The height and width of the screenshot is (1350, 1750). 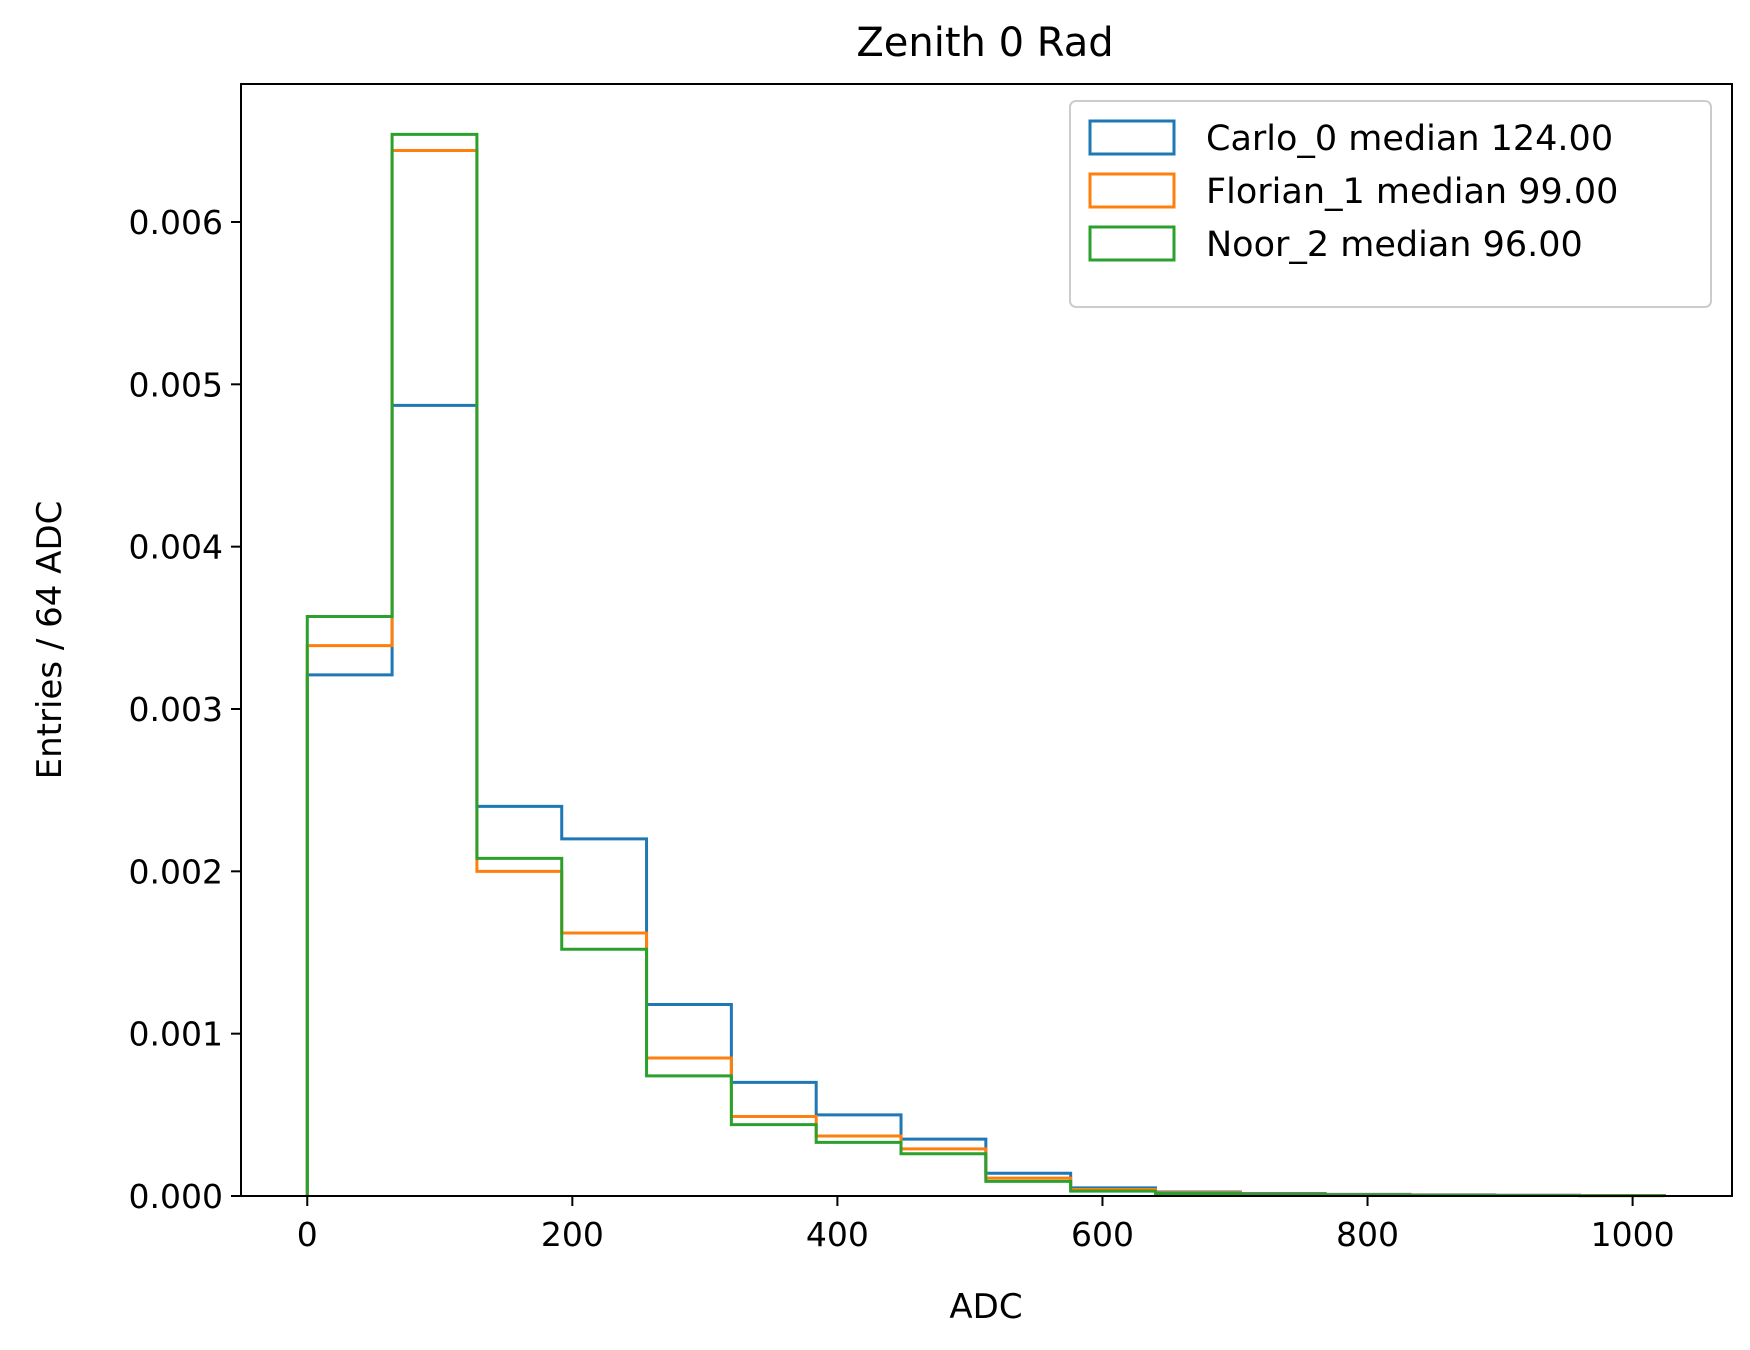 I want to click on x-tick-label: 0, so click(x=307, y=1234).